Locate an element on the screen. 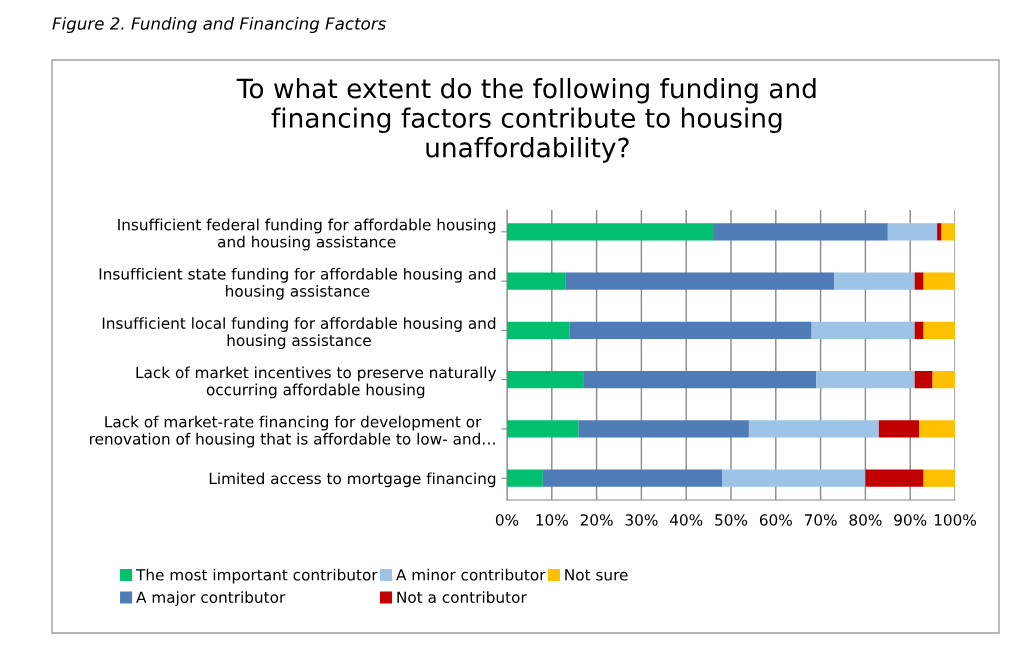  x-tick-label: 80% is located at coordinates (865, 520).